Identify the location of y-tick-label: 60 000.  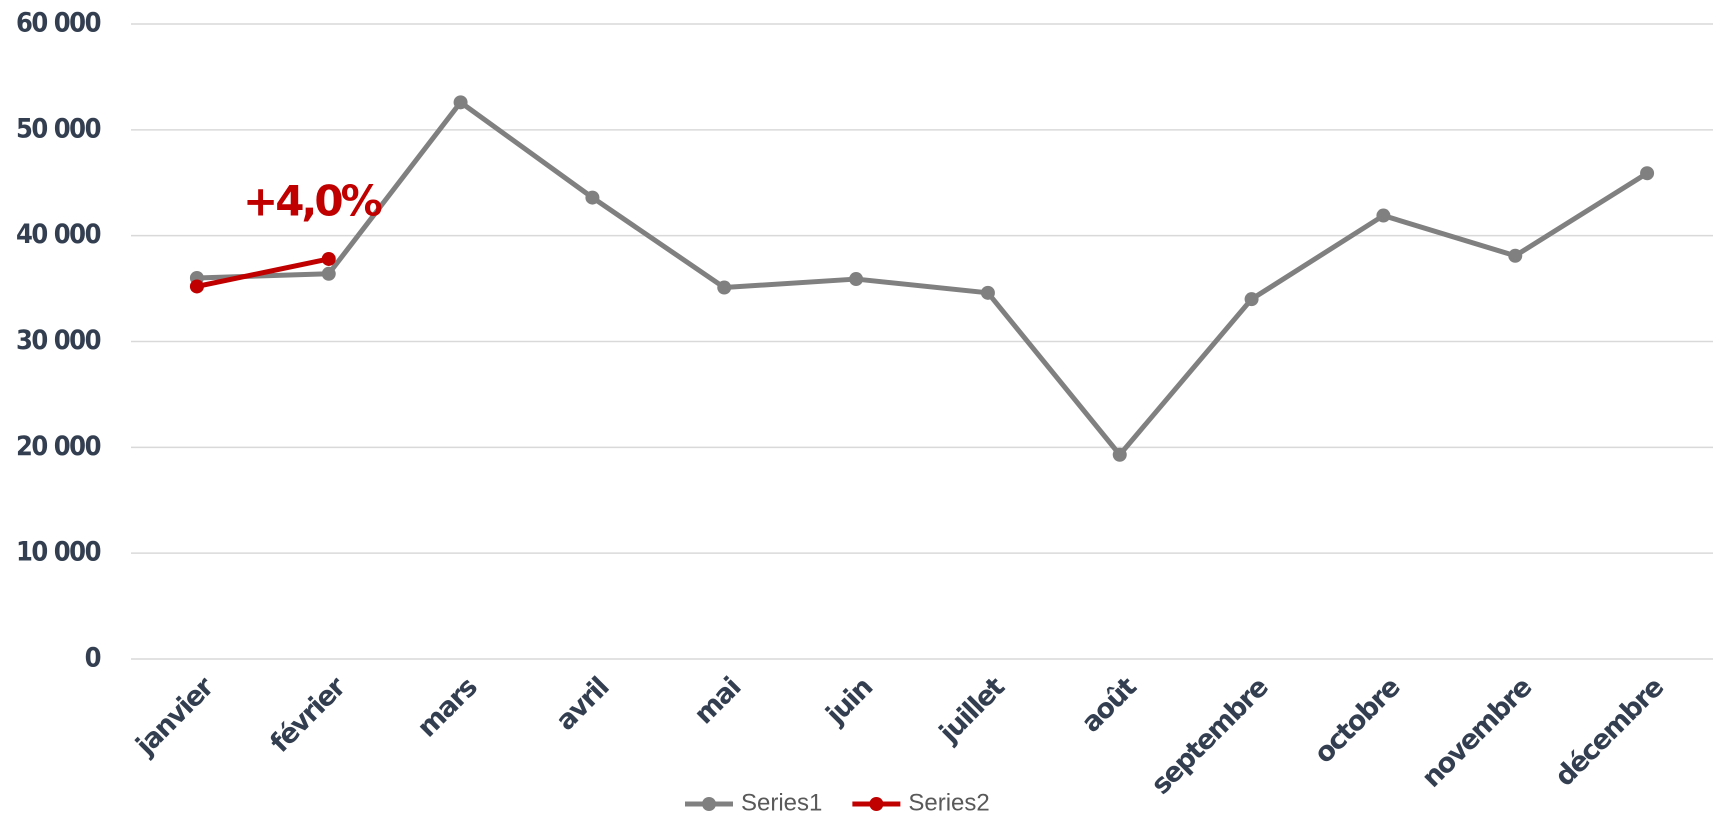
(58, 23).